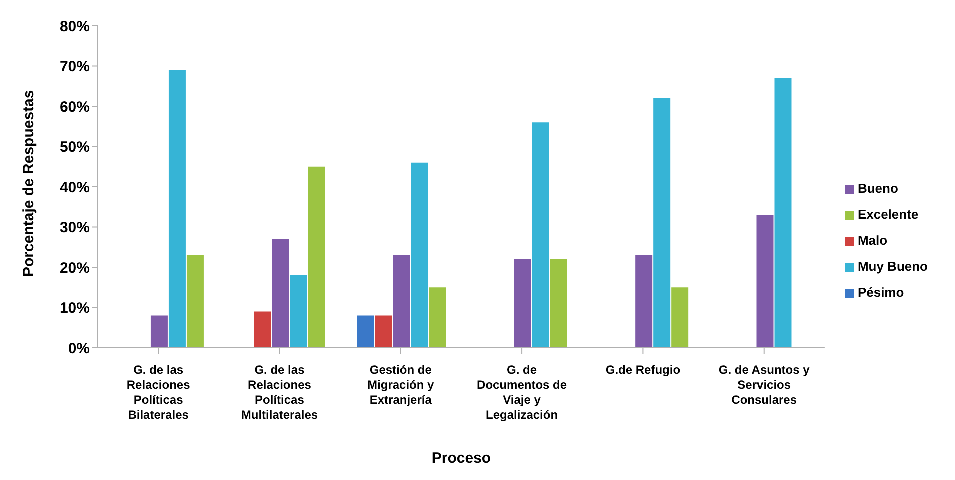  Describe the element at coordinates (75, 67) in the screenshot. I see `y-tick-label: 70%` at that location.